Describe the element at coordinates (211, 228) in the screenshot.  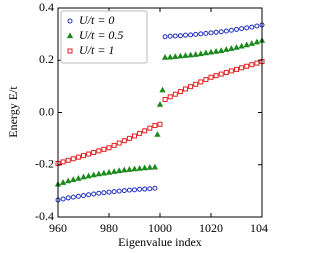
I see `x-tick-label: 1020` at that location.